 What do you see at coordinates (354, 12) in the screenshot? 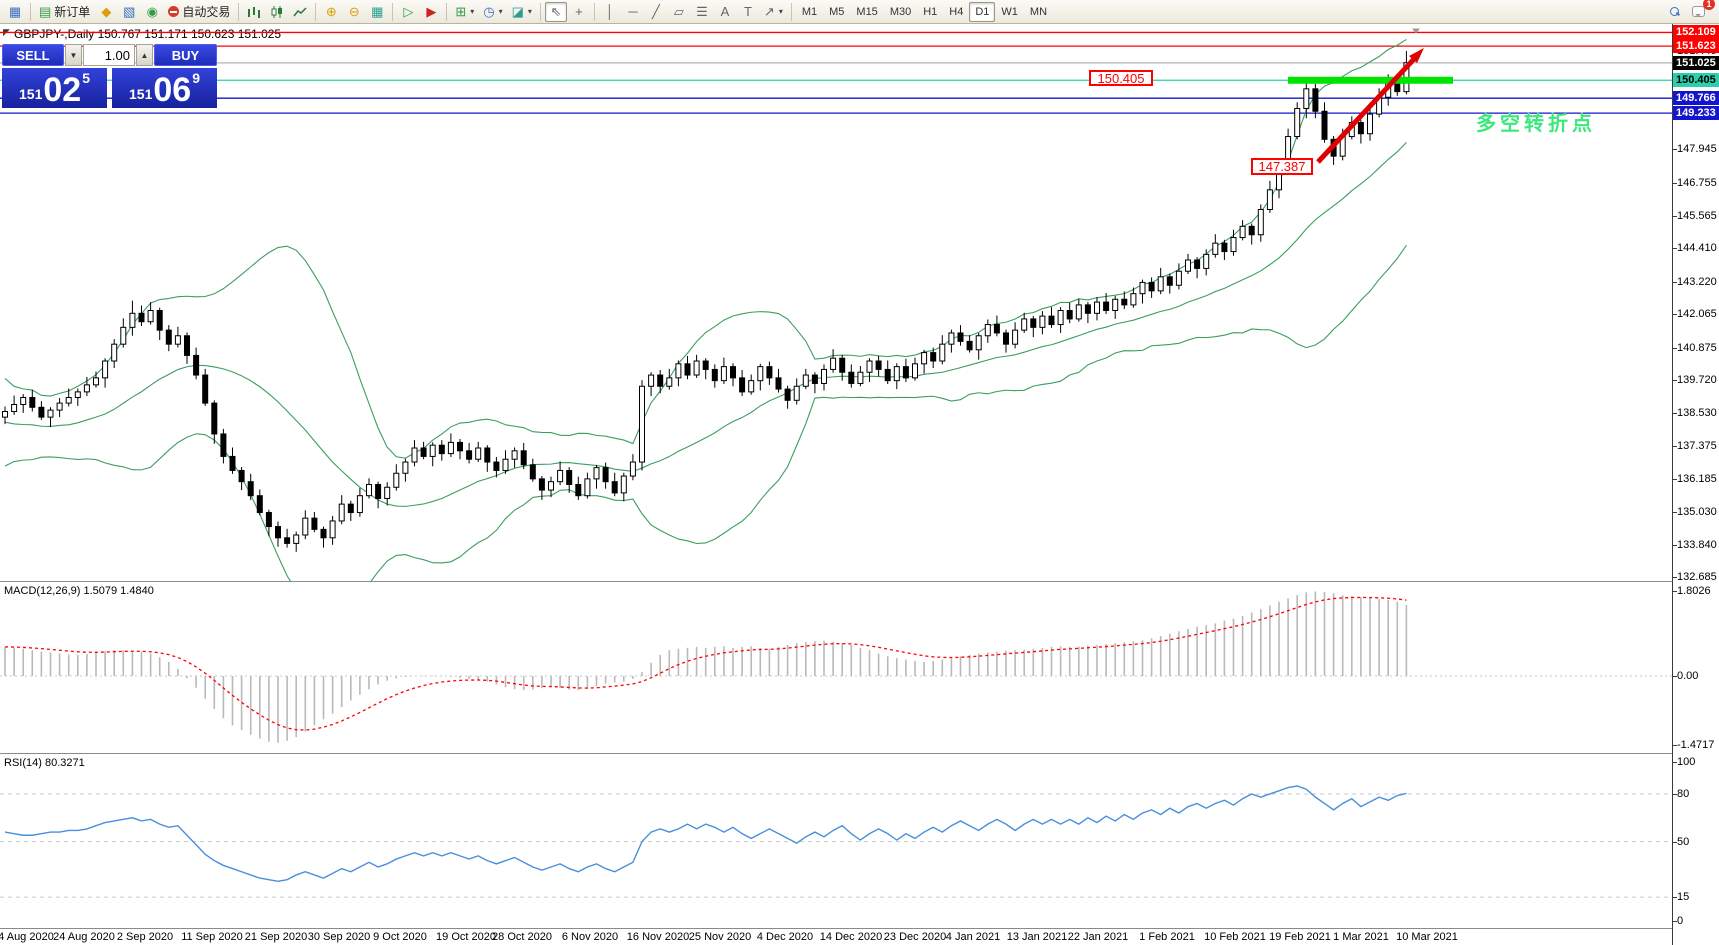
I see `zoom-out-button: ⊖` at bounding box center [354, 12].